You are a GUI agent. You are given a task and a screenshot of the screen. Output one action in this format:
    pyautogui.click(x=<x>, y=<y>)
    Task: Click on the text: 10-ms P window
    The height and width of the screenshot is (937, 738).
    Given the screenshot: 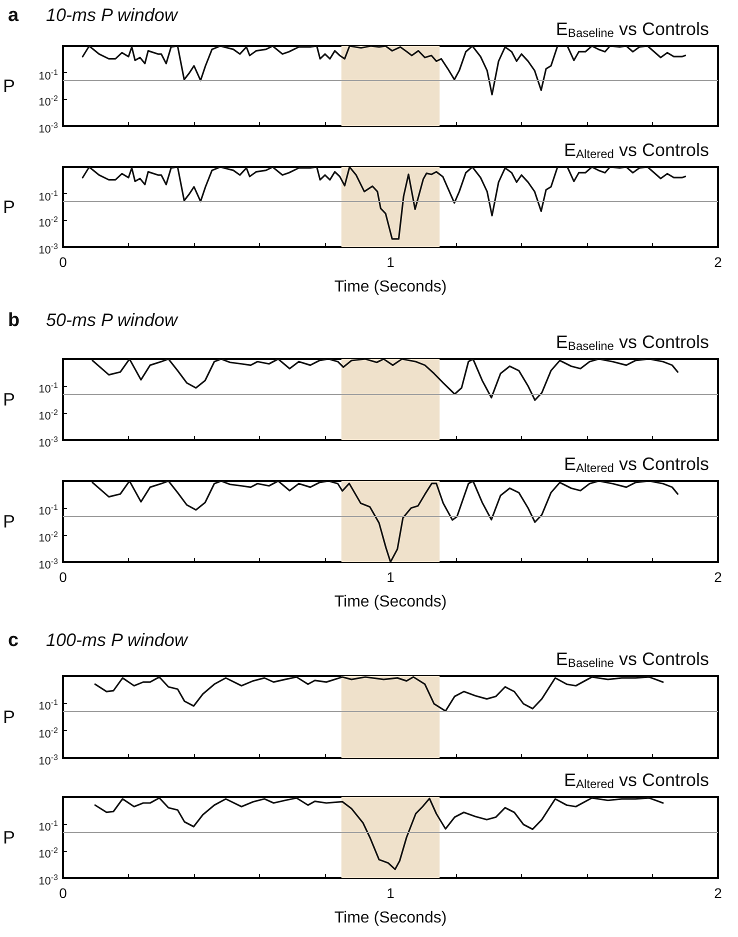 What is the action you would take?
    pyautogui.click(x=112, y=15)
    